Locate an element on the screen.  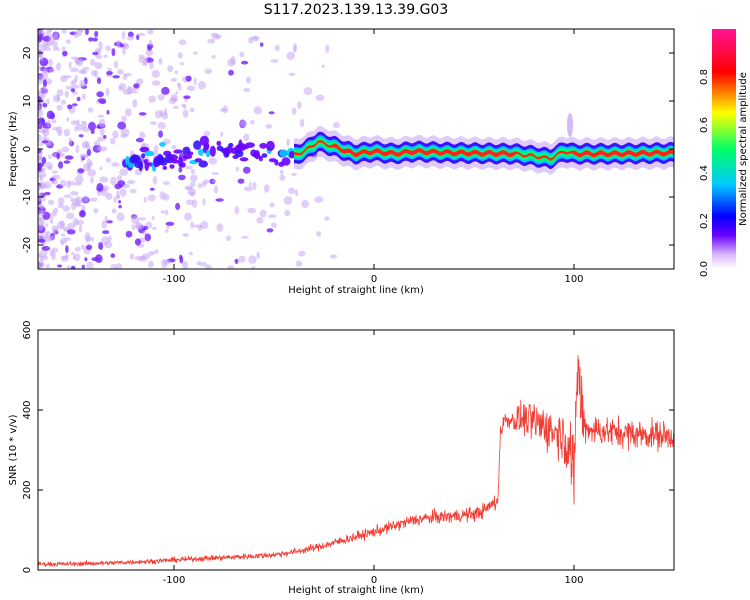
snr-xlabel: Height of straight line (km) is located at coordinates (356, 590).